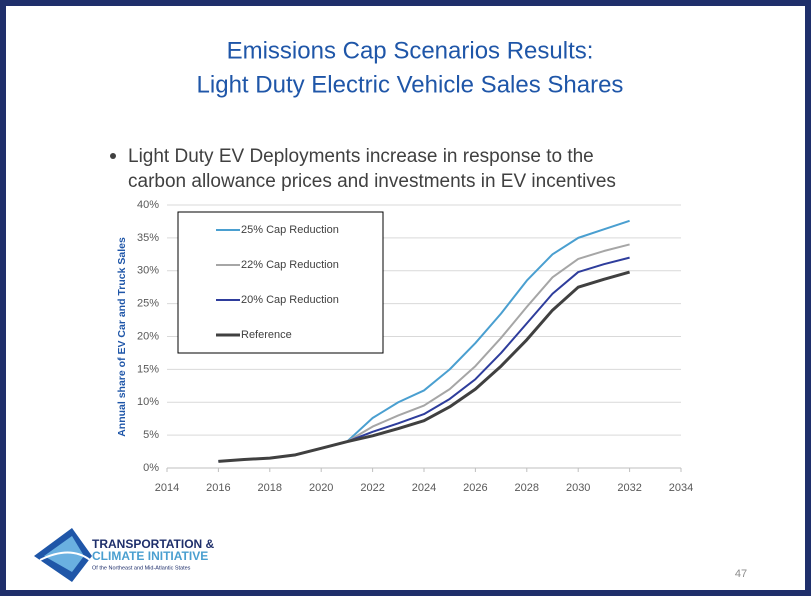  Describe the element at coordinates (153, 544) in the screenshot. I see `logo-text: TRANSPORTATION &` at that location.